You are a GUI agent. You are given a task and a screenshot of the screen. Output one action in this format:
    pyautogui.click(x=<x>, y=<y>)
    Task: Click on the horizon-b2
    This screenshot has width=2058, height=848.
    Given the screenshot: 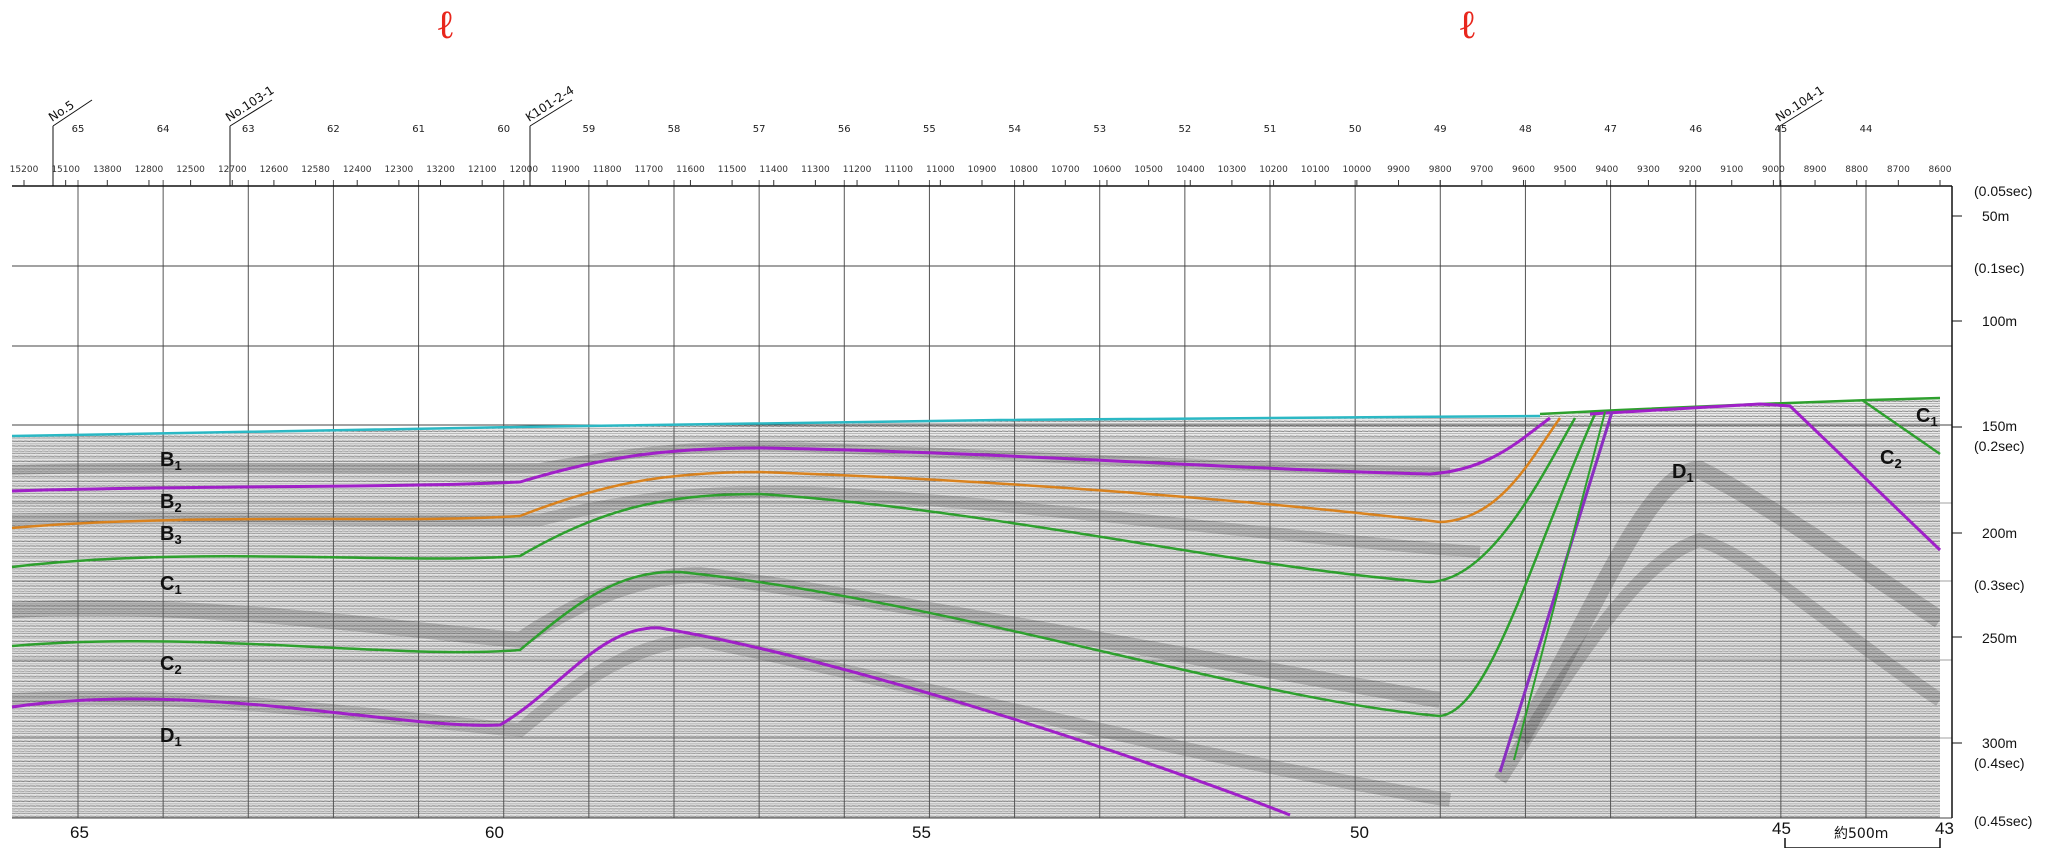 What is the action you would take?
    pyautogui.click(x=786, y=473)
    